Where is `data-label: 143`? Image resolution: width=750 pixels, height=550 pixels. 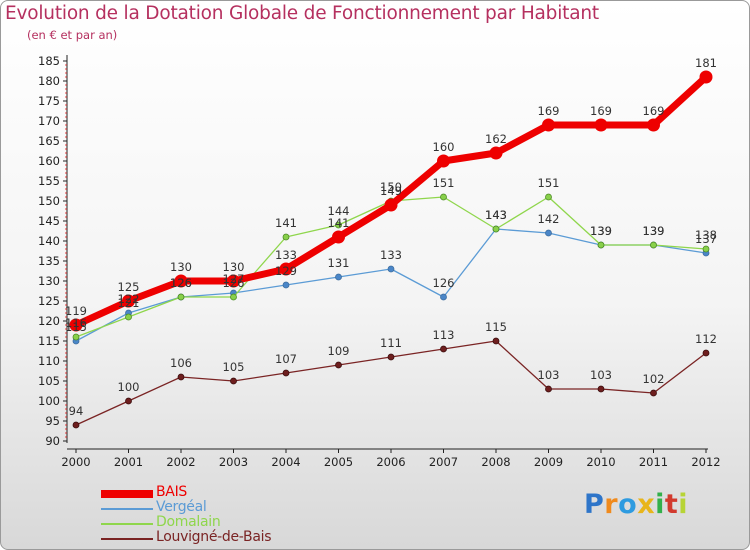
data-label: 143 is located at coordinates (496, 215).